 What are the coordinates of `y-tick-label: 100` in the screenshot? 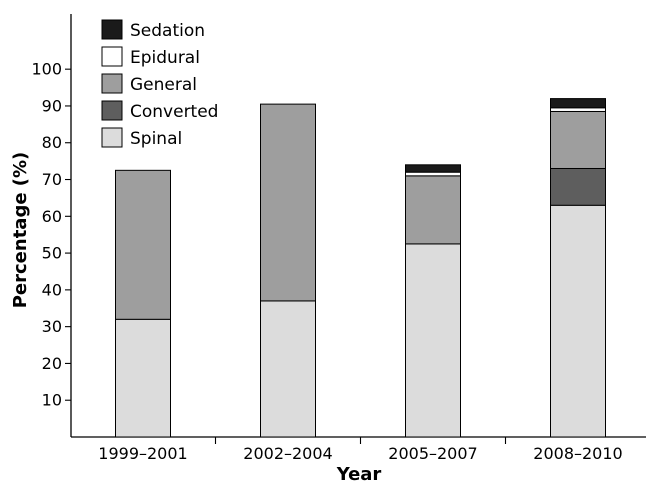 It's located at (46, 69).